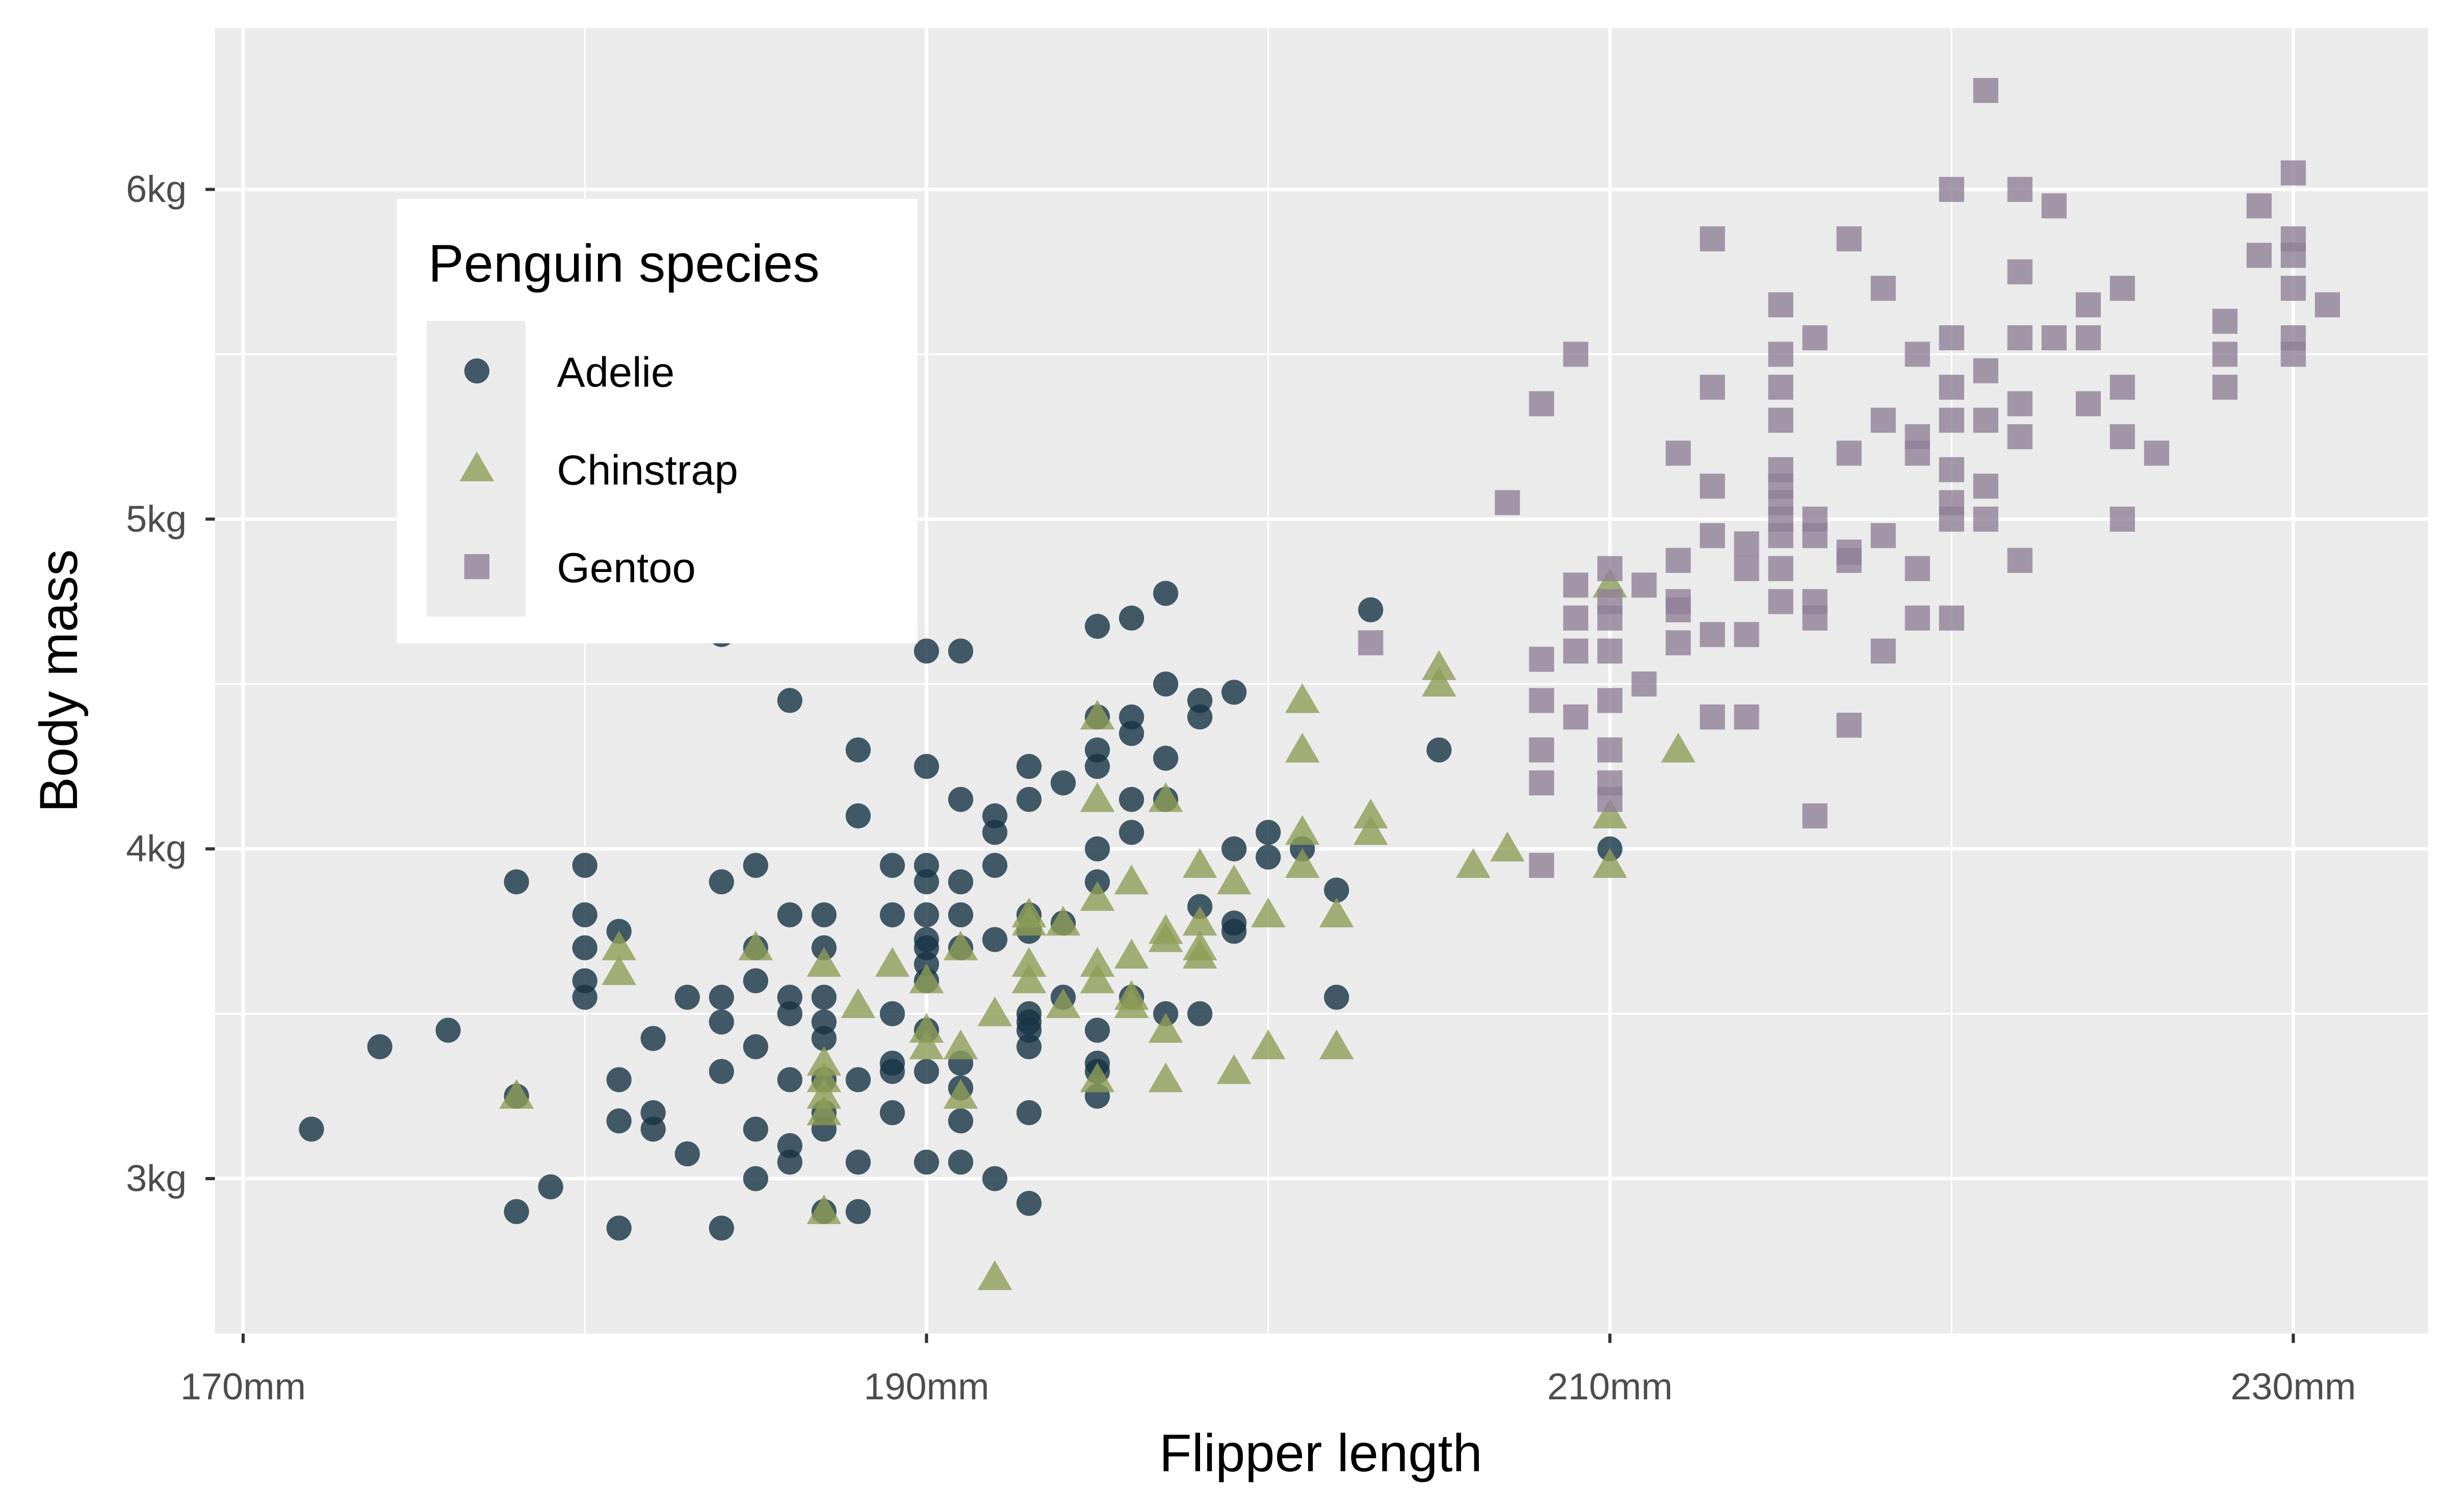 This screenshot has height=1512, width=2447. What do you see at coordinates (647, 469) in the screenshot?
I see `legend-label: Chinstrap` at bounding box center [647, 469].